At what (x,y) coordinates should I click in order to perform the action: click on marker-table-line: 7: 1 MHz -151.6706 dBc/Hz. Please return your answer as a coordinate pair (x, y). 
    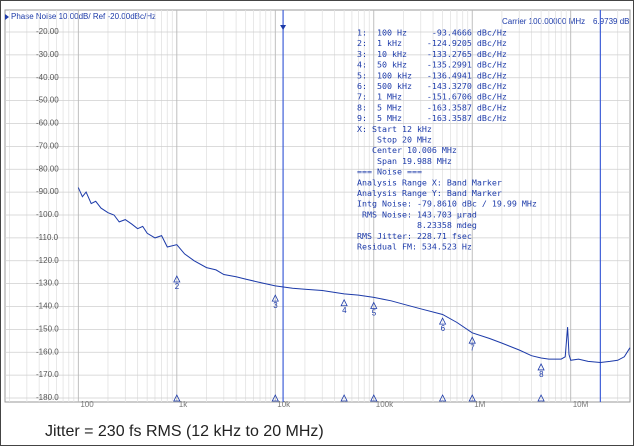
    Looking at the image, I should click on (432, 97).